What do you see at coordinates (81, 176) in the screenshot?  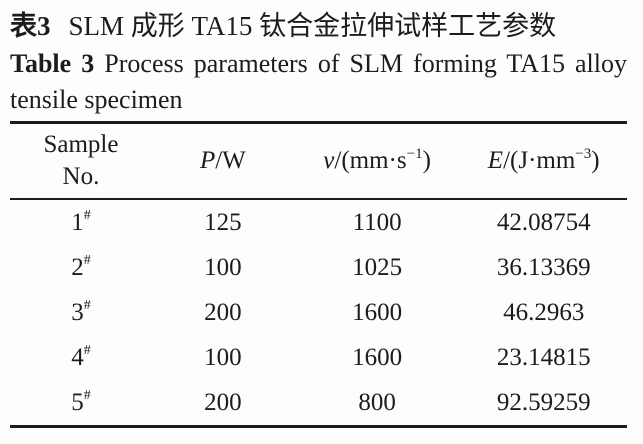 I see `header-sample-line2: No.` at bounding box center [81, 176].